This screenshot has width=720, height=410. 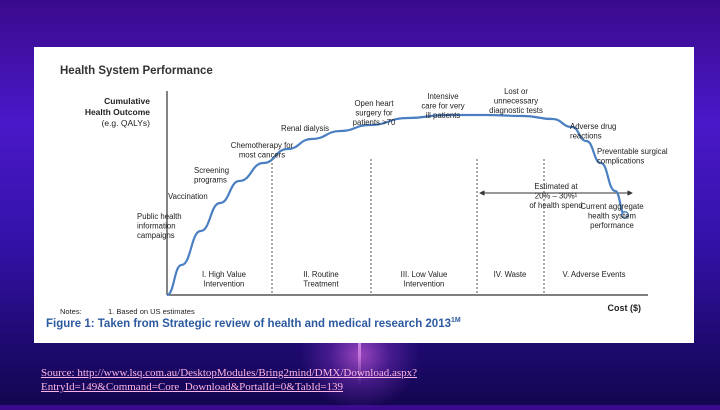 I want to click on y-axis-label: Cumulative Health Outcome (e.g. QALYs), so click(x=117, y=112).